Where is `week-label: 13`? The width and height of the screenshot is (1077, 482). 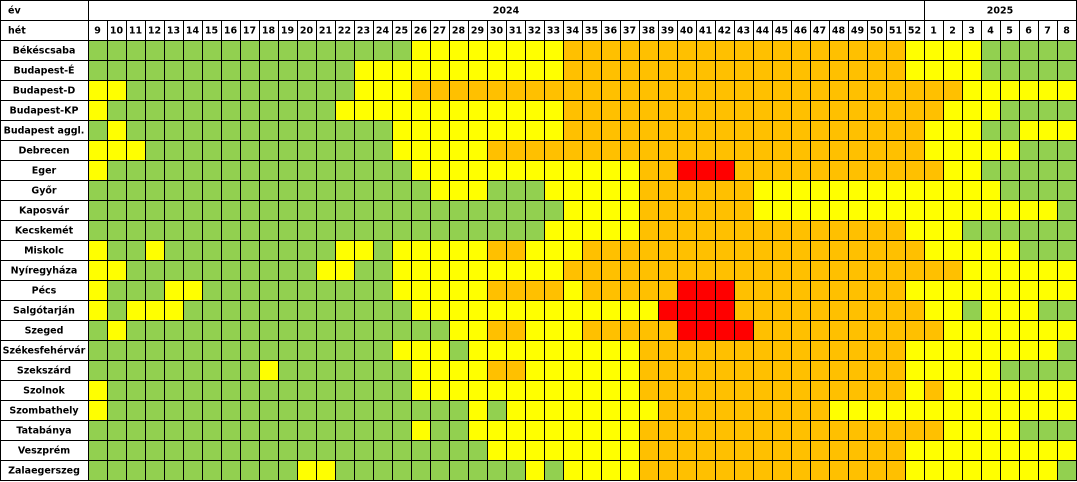
week-label: 13 is located at coordinates (173, 31).